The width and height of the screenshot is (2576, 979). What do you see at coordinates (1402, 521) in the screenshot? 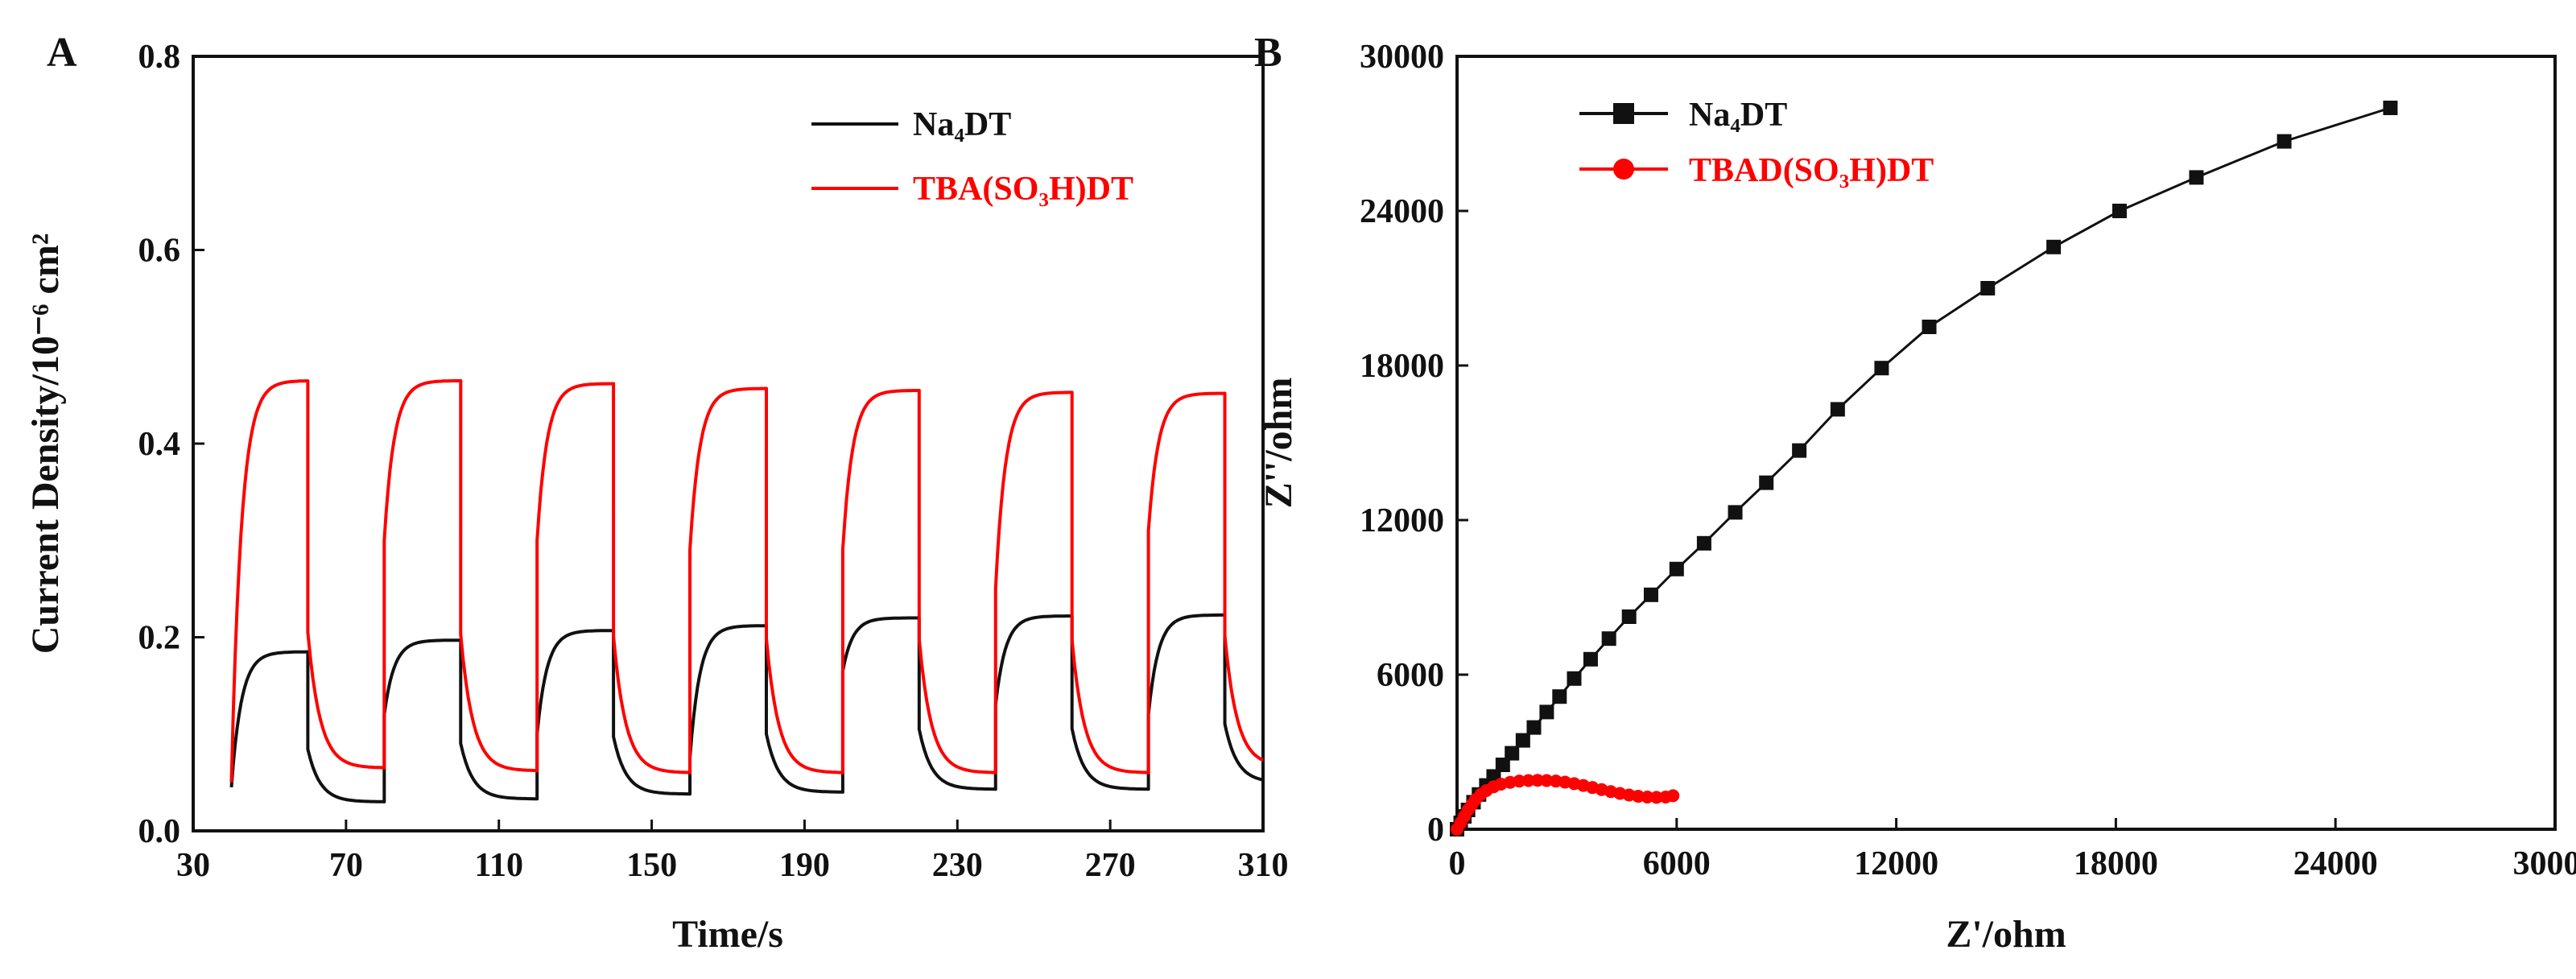
I see `panel-b-y-tick-label: 12000` at bounding box center [1402, 521].